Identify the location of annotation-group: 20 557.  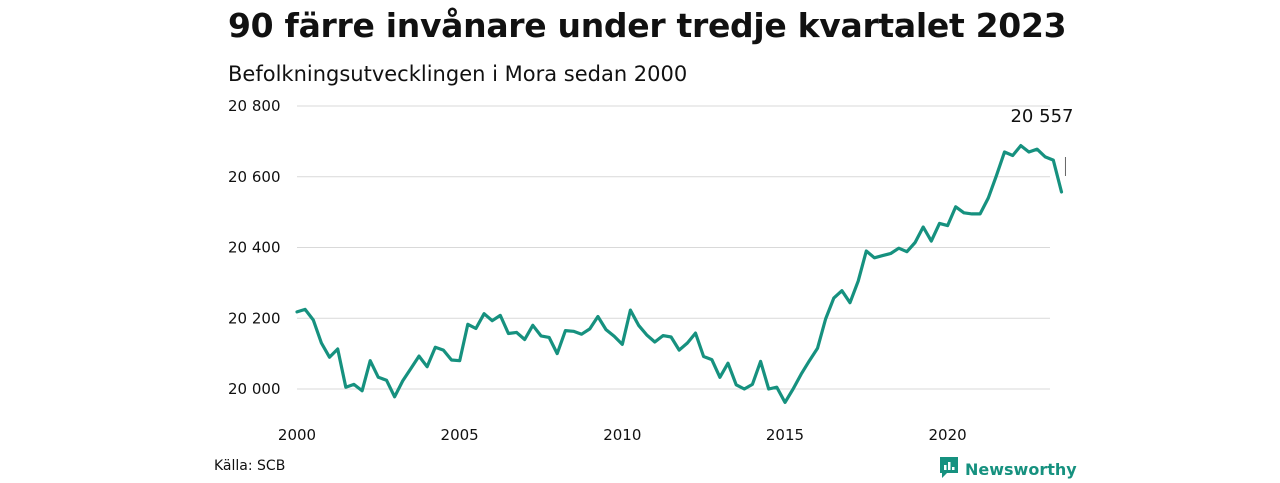
(1041, 141).